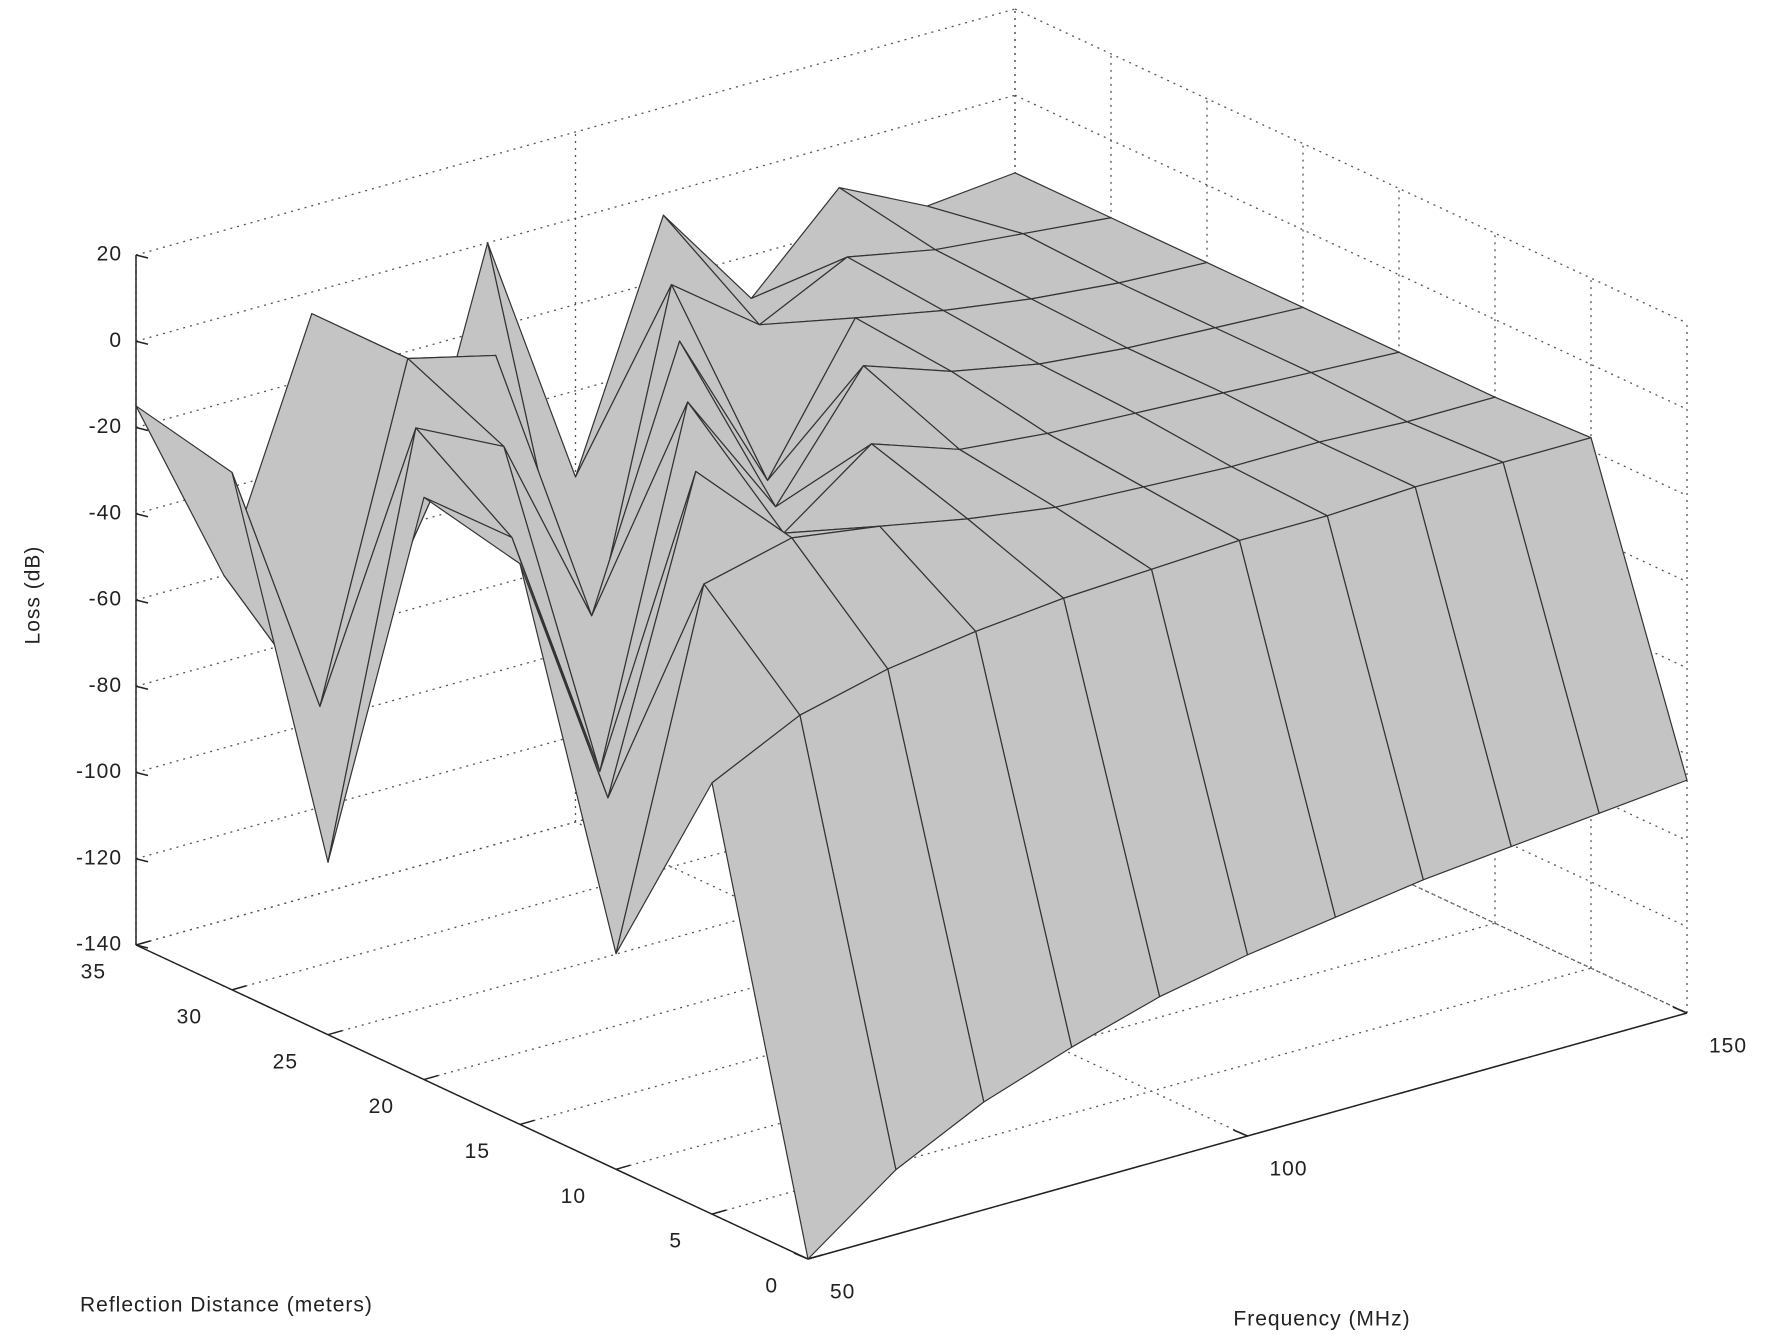  Describe the element at coordinates (573, 1196) in the screenshot. I see `y-tick-label: 10` at that location.